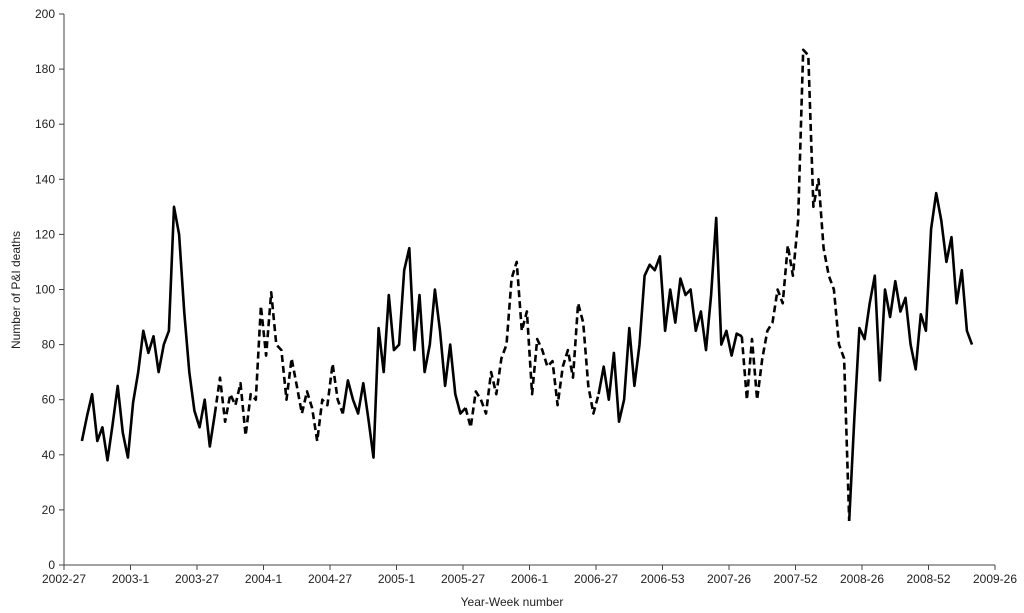  Describe the element at coordinates (729, 579) in the screenshot. I see `x-tick-label: 2007-26` at that location.